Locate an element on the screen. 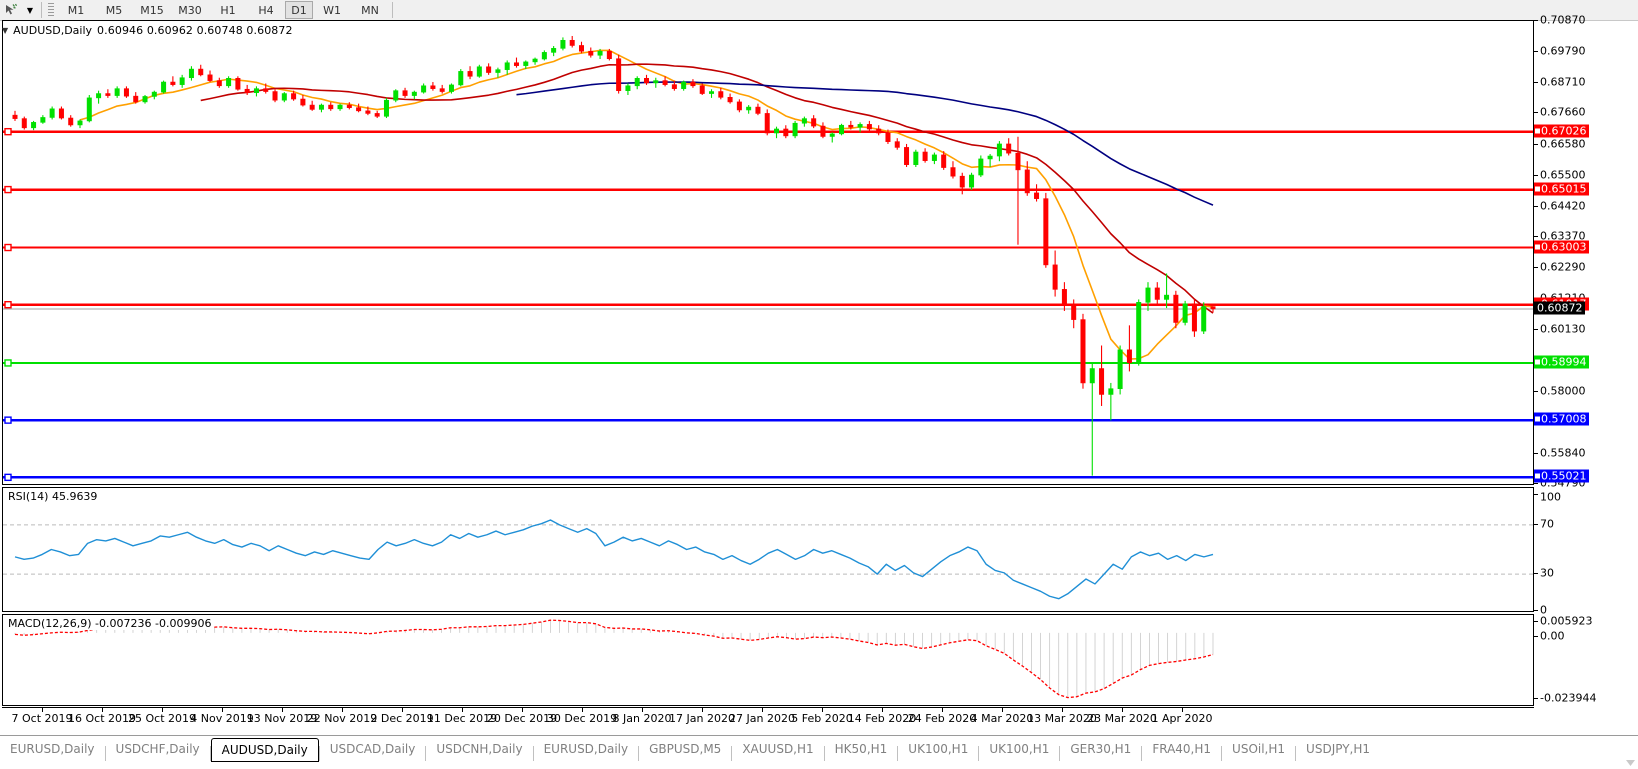 The image size is (1638, 769). date-tick-label: 27 Jan 2020 is located at coordinates (762, 718).